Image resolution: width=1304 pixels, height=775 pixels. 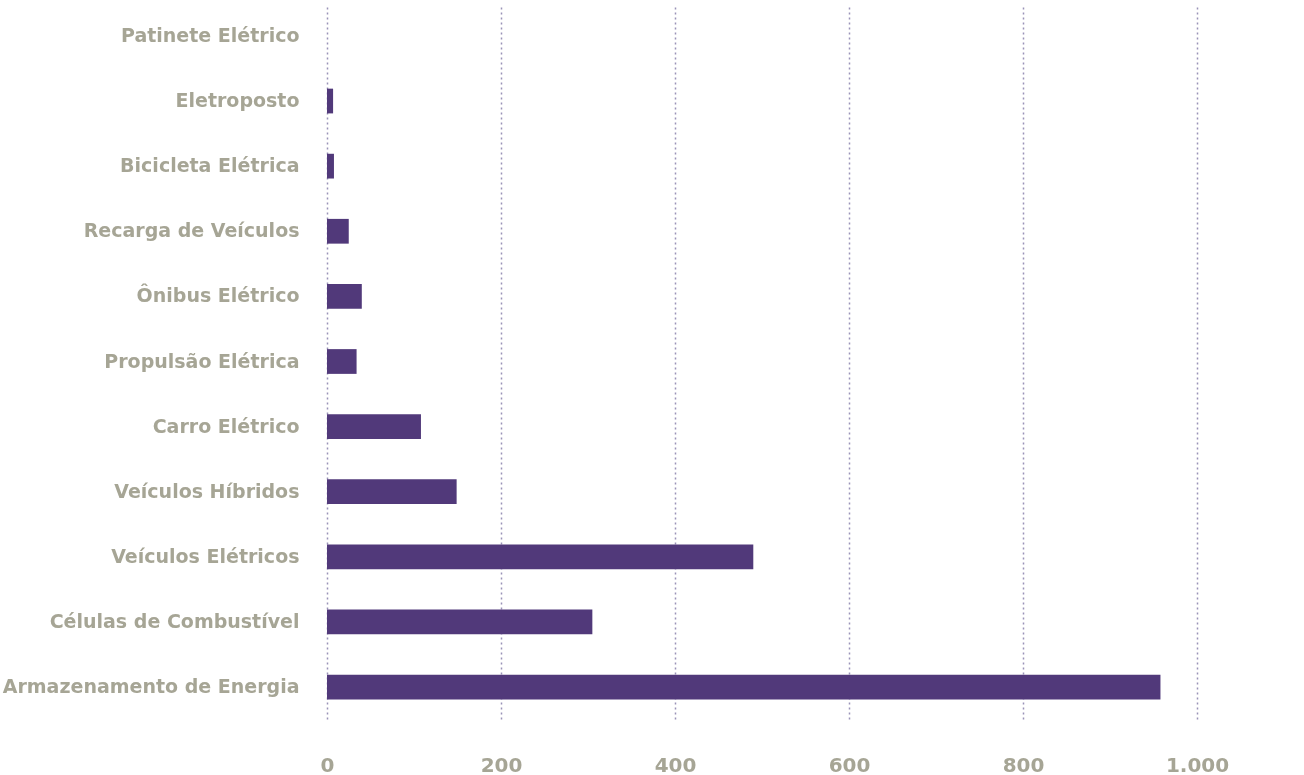 I want to click on x-tick-label: 400, so click(x=675, y=763).